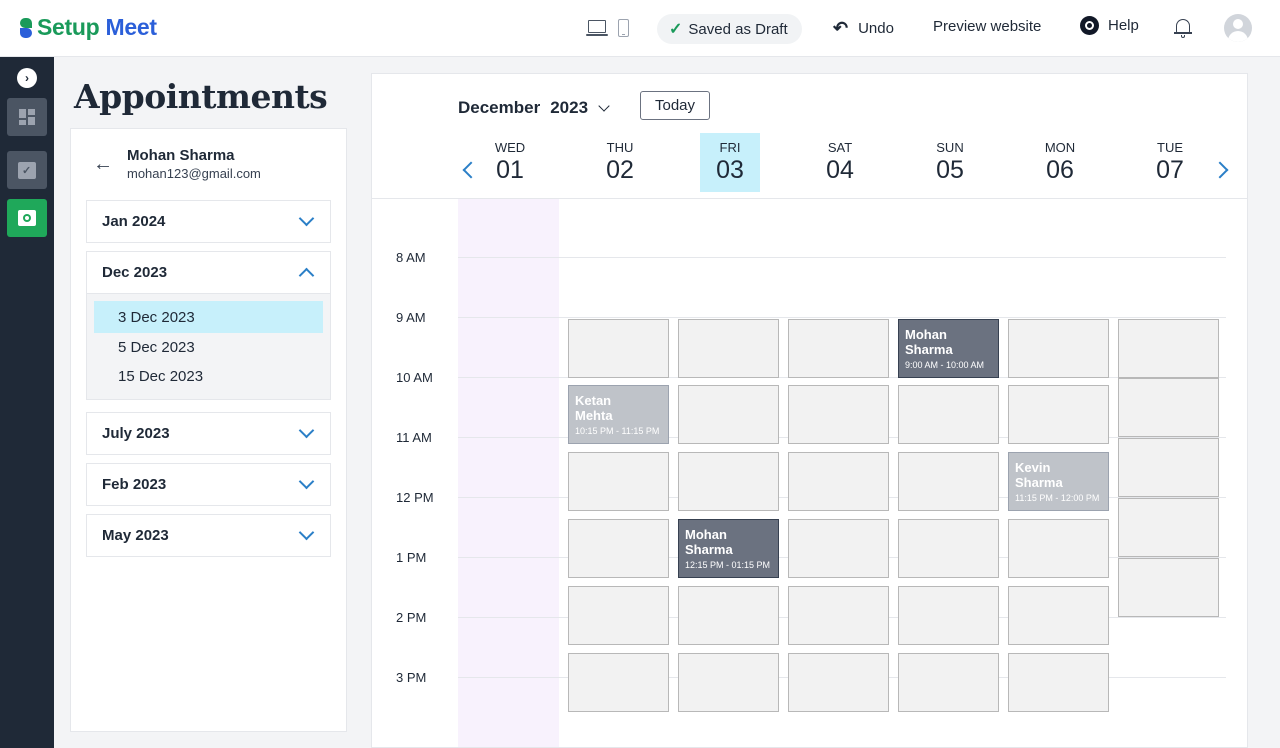 The width and height of the screenshot is (1280, 748). What do you see at coordinates (1060, 162) in the screenshot?
I see `day-header: MON 06` at bounding box center [1060, 162].